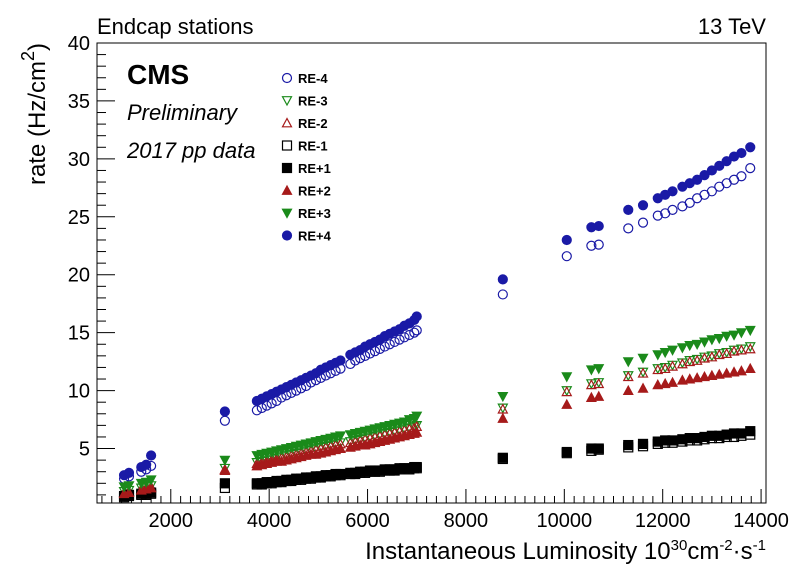  What do you see at coordinates (79, 276) in the screenshot?
I see `y-tick-label: 20` at bounding box center [79, 276].